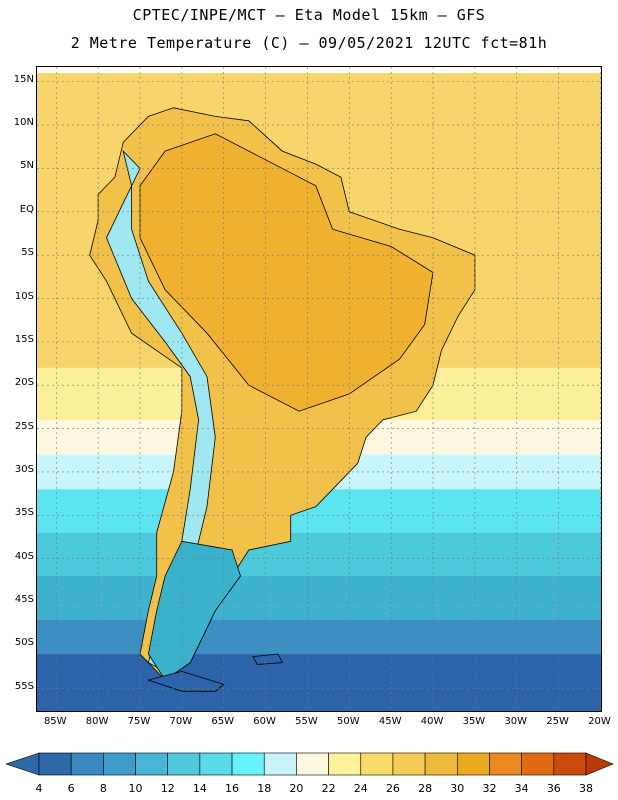 This screenshot has width=618, height=800. What do you see at coordinates (599, 721) in the screenshot?
I see `longitude-label: 20W` at bounding box center [599, 721].